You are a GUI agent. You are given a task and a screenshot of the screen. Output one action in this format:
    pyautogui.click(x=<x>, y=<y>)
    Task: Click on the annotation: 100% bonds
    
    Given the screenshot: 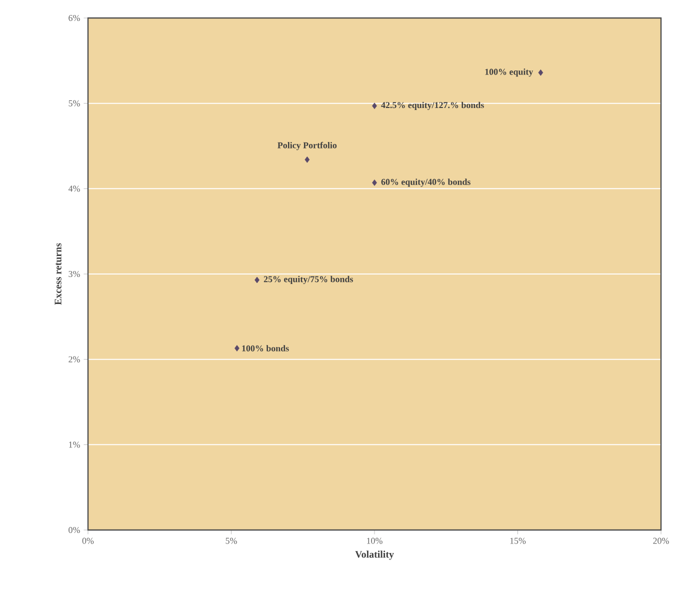 What is the action you would take?
    pyautogui.click(x=265, y=348)
    